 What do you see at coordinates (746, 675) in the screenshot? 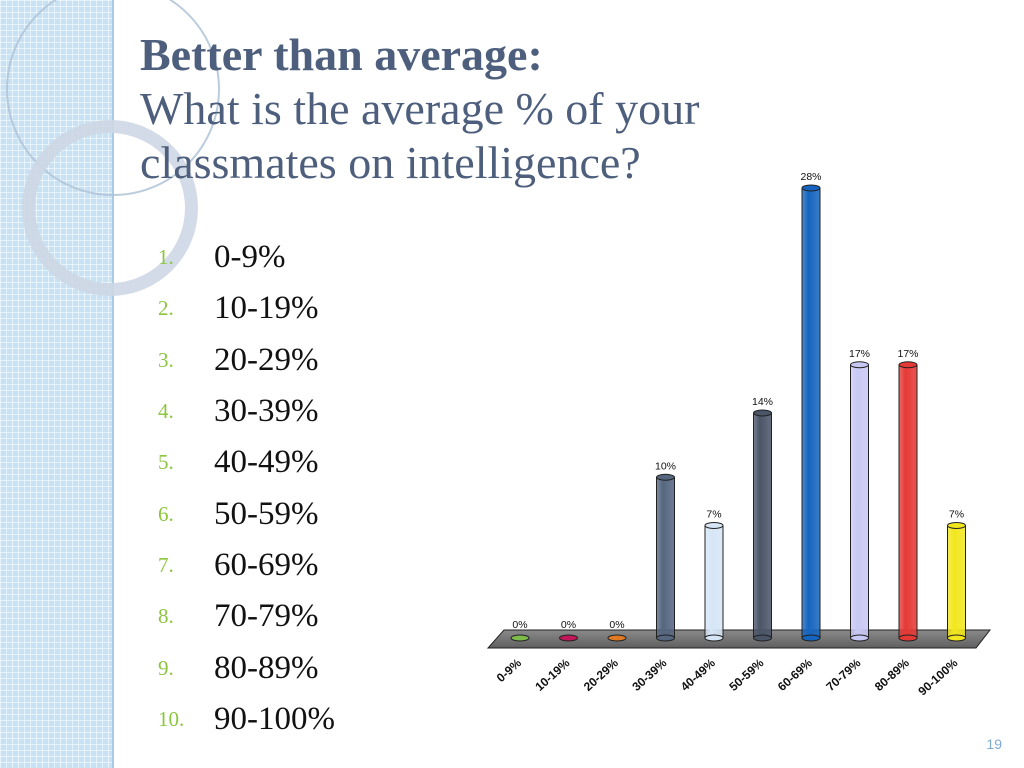
I see `x-tick-label: 50-59%` at bounding box center [746, 675].